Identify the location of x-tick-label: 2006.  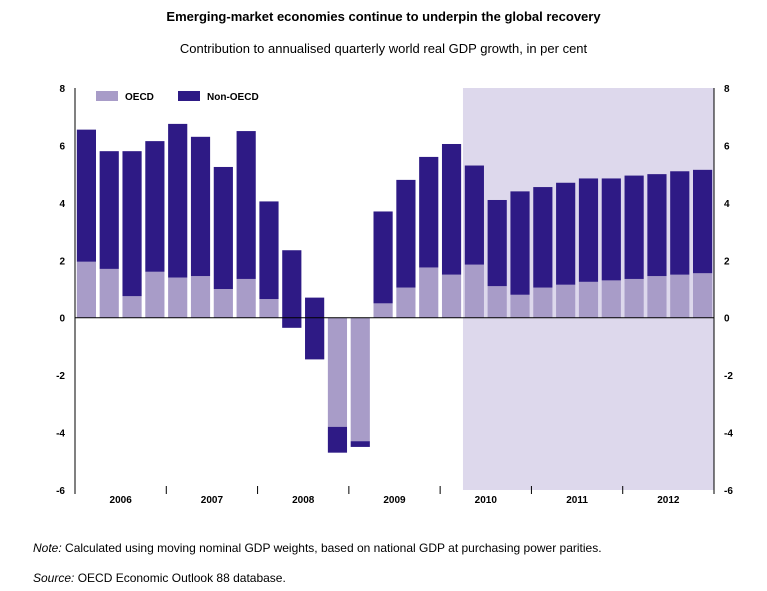
(121, 500).